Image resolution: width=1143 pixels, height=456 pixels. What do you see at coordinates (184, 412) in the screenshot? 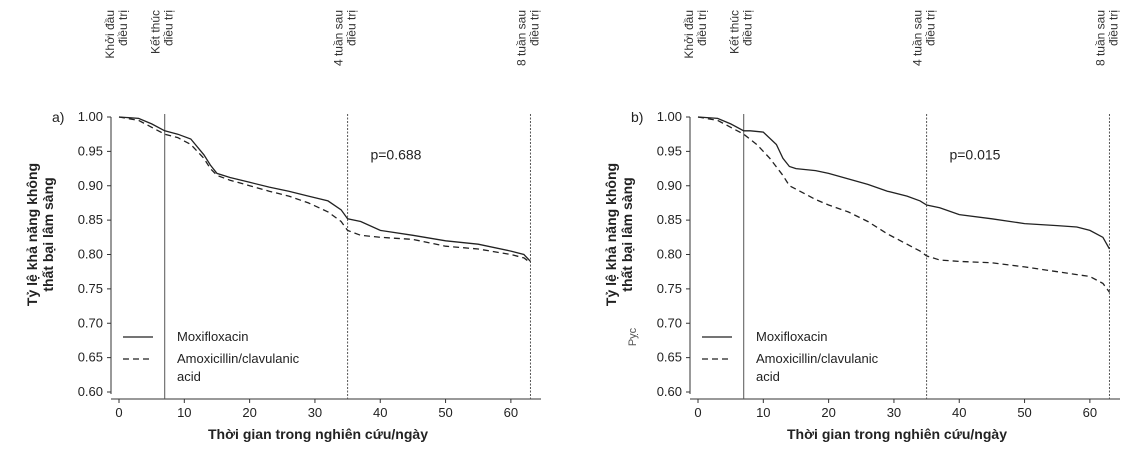
I see `panel-a-x-tick-label: 10` at bounding box center [184, 412].